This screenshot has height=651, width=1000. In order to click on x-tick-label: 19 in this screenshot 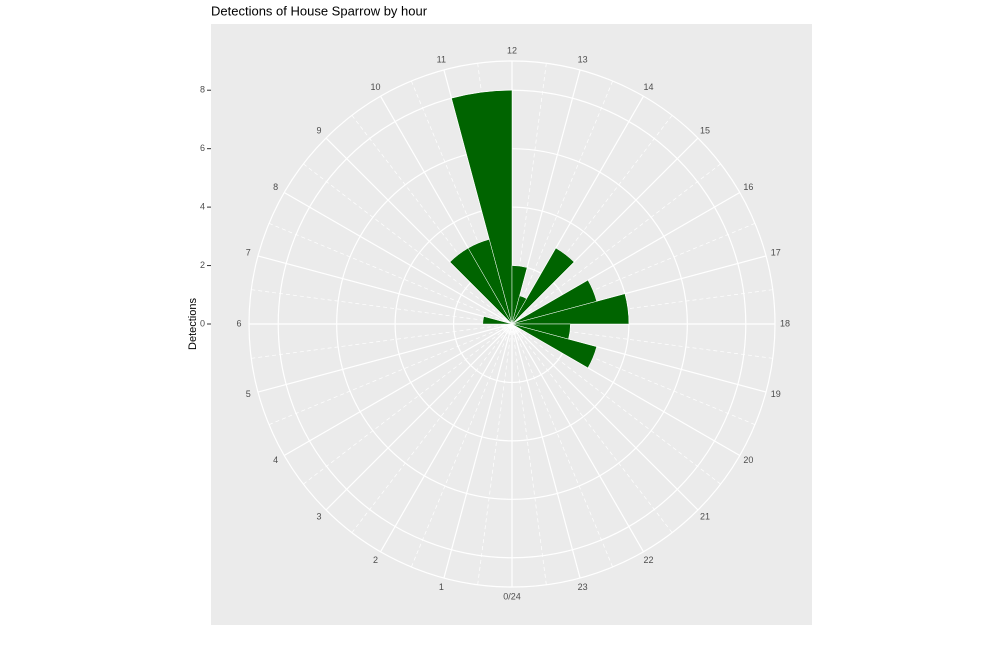, I will do `click(776, 394)`.